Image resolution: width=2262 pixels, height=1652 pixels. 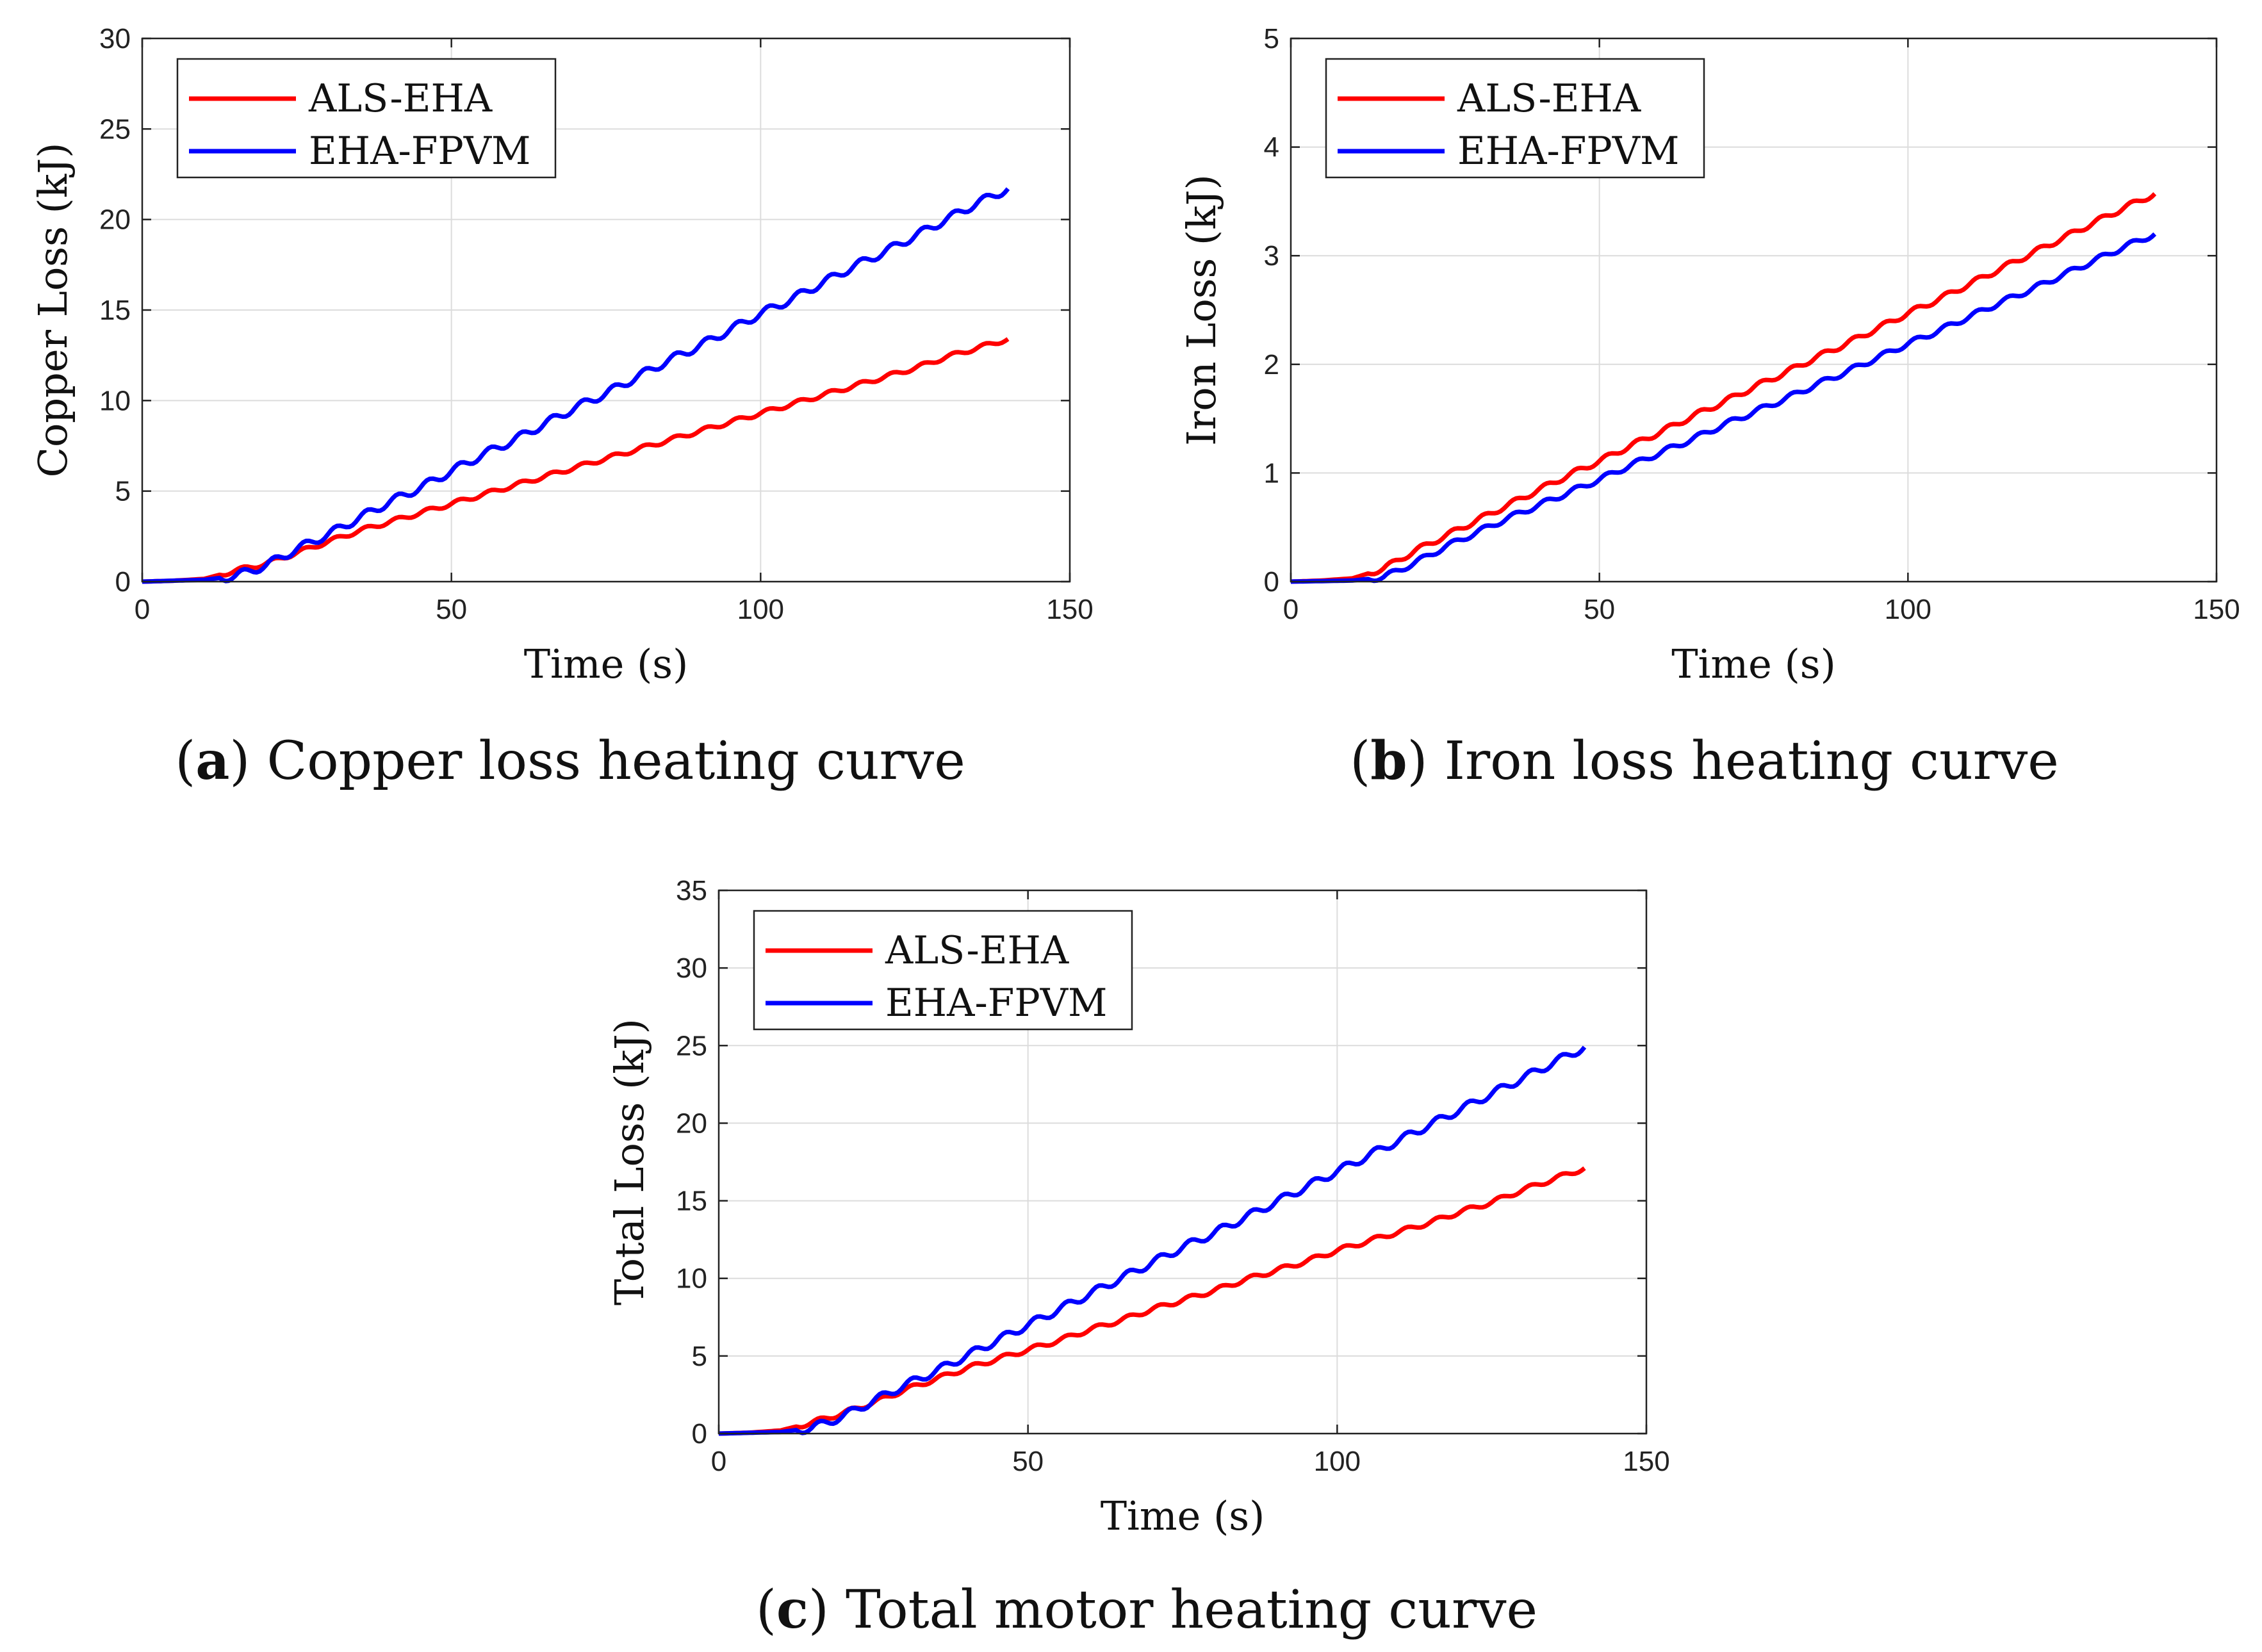 What do you see at coordinates (630, 1161) in the screenshot?
I see `y-axis-title: Total Loss (kJ)` at bounding box center [630, 1161].